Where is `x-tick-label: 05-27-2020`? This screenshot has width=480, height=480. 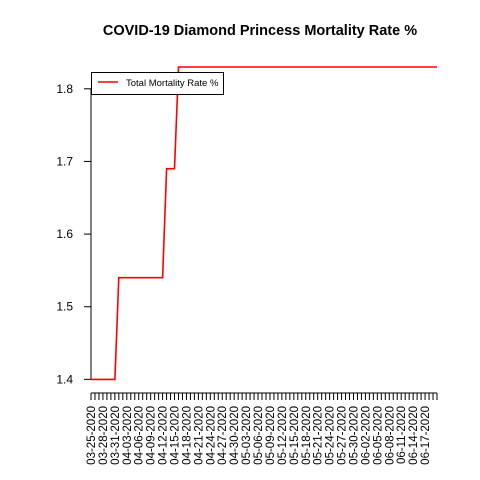 x-tick-label: 05-27-2020 is located at coordinates (343, 435).